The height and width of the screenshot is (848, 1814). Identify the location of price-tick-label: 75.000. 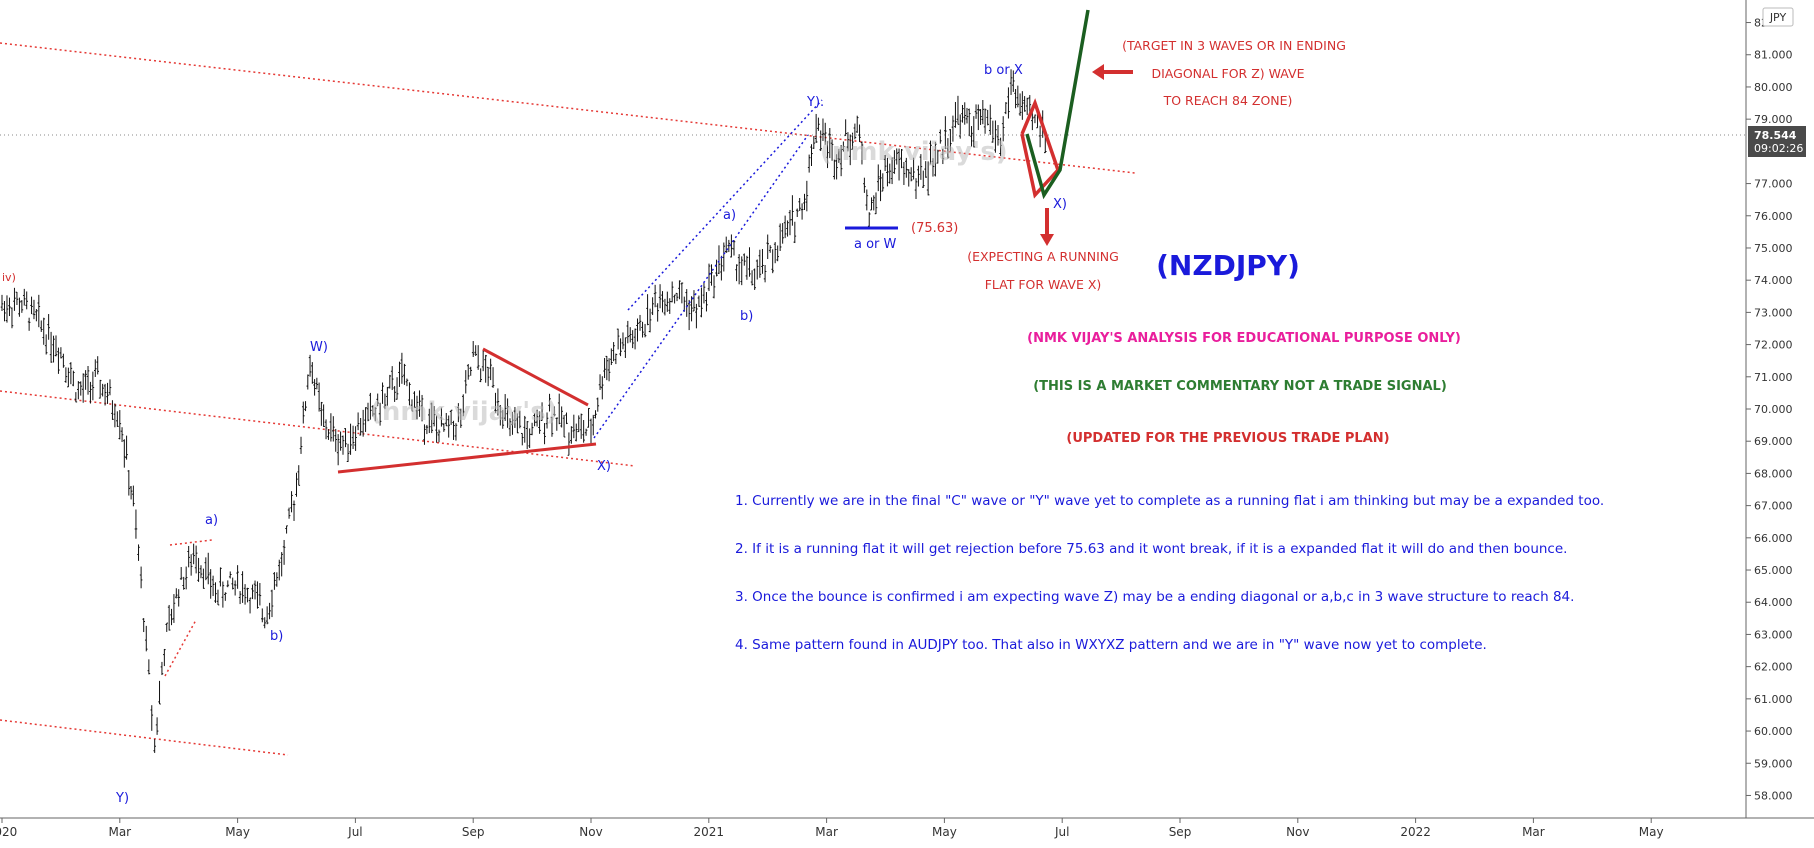
(1773, 248).